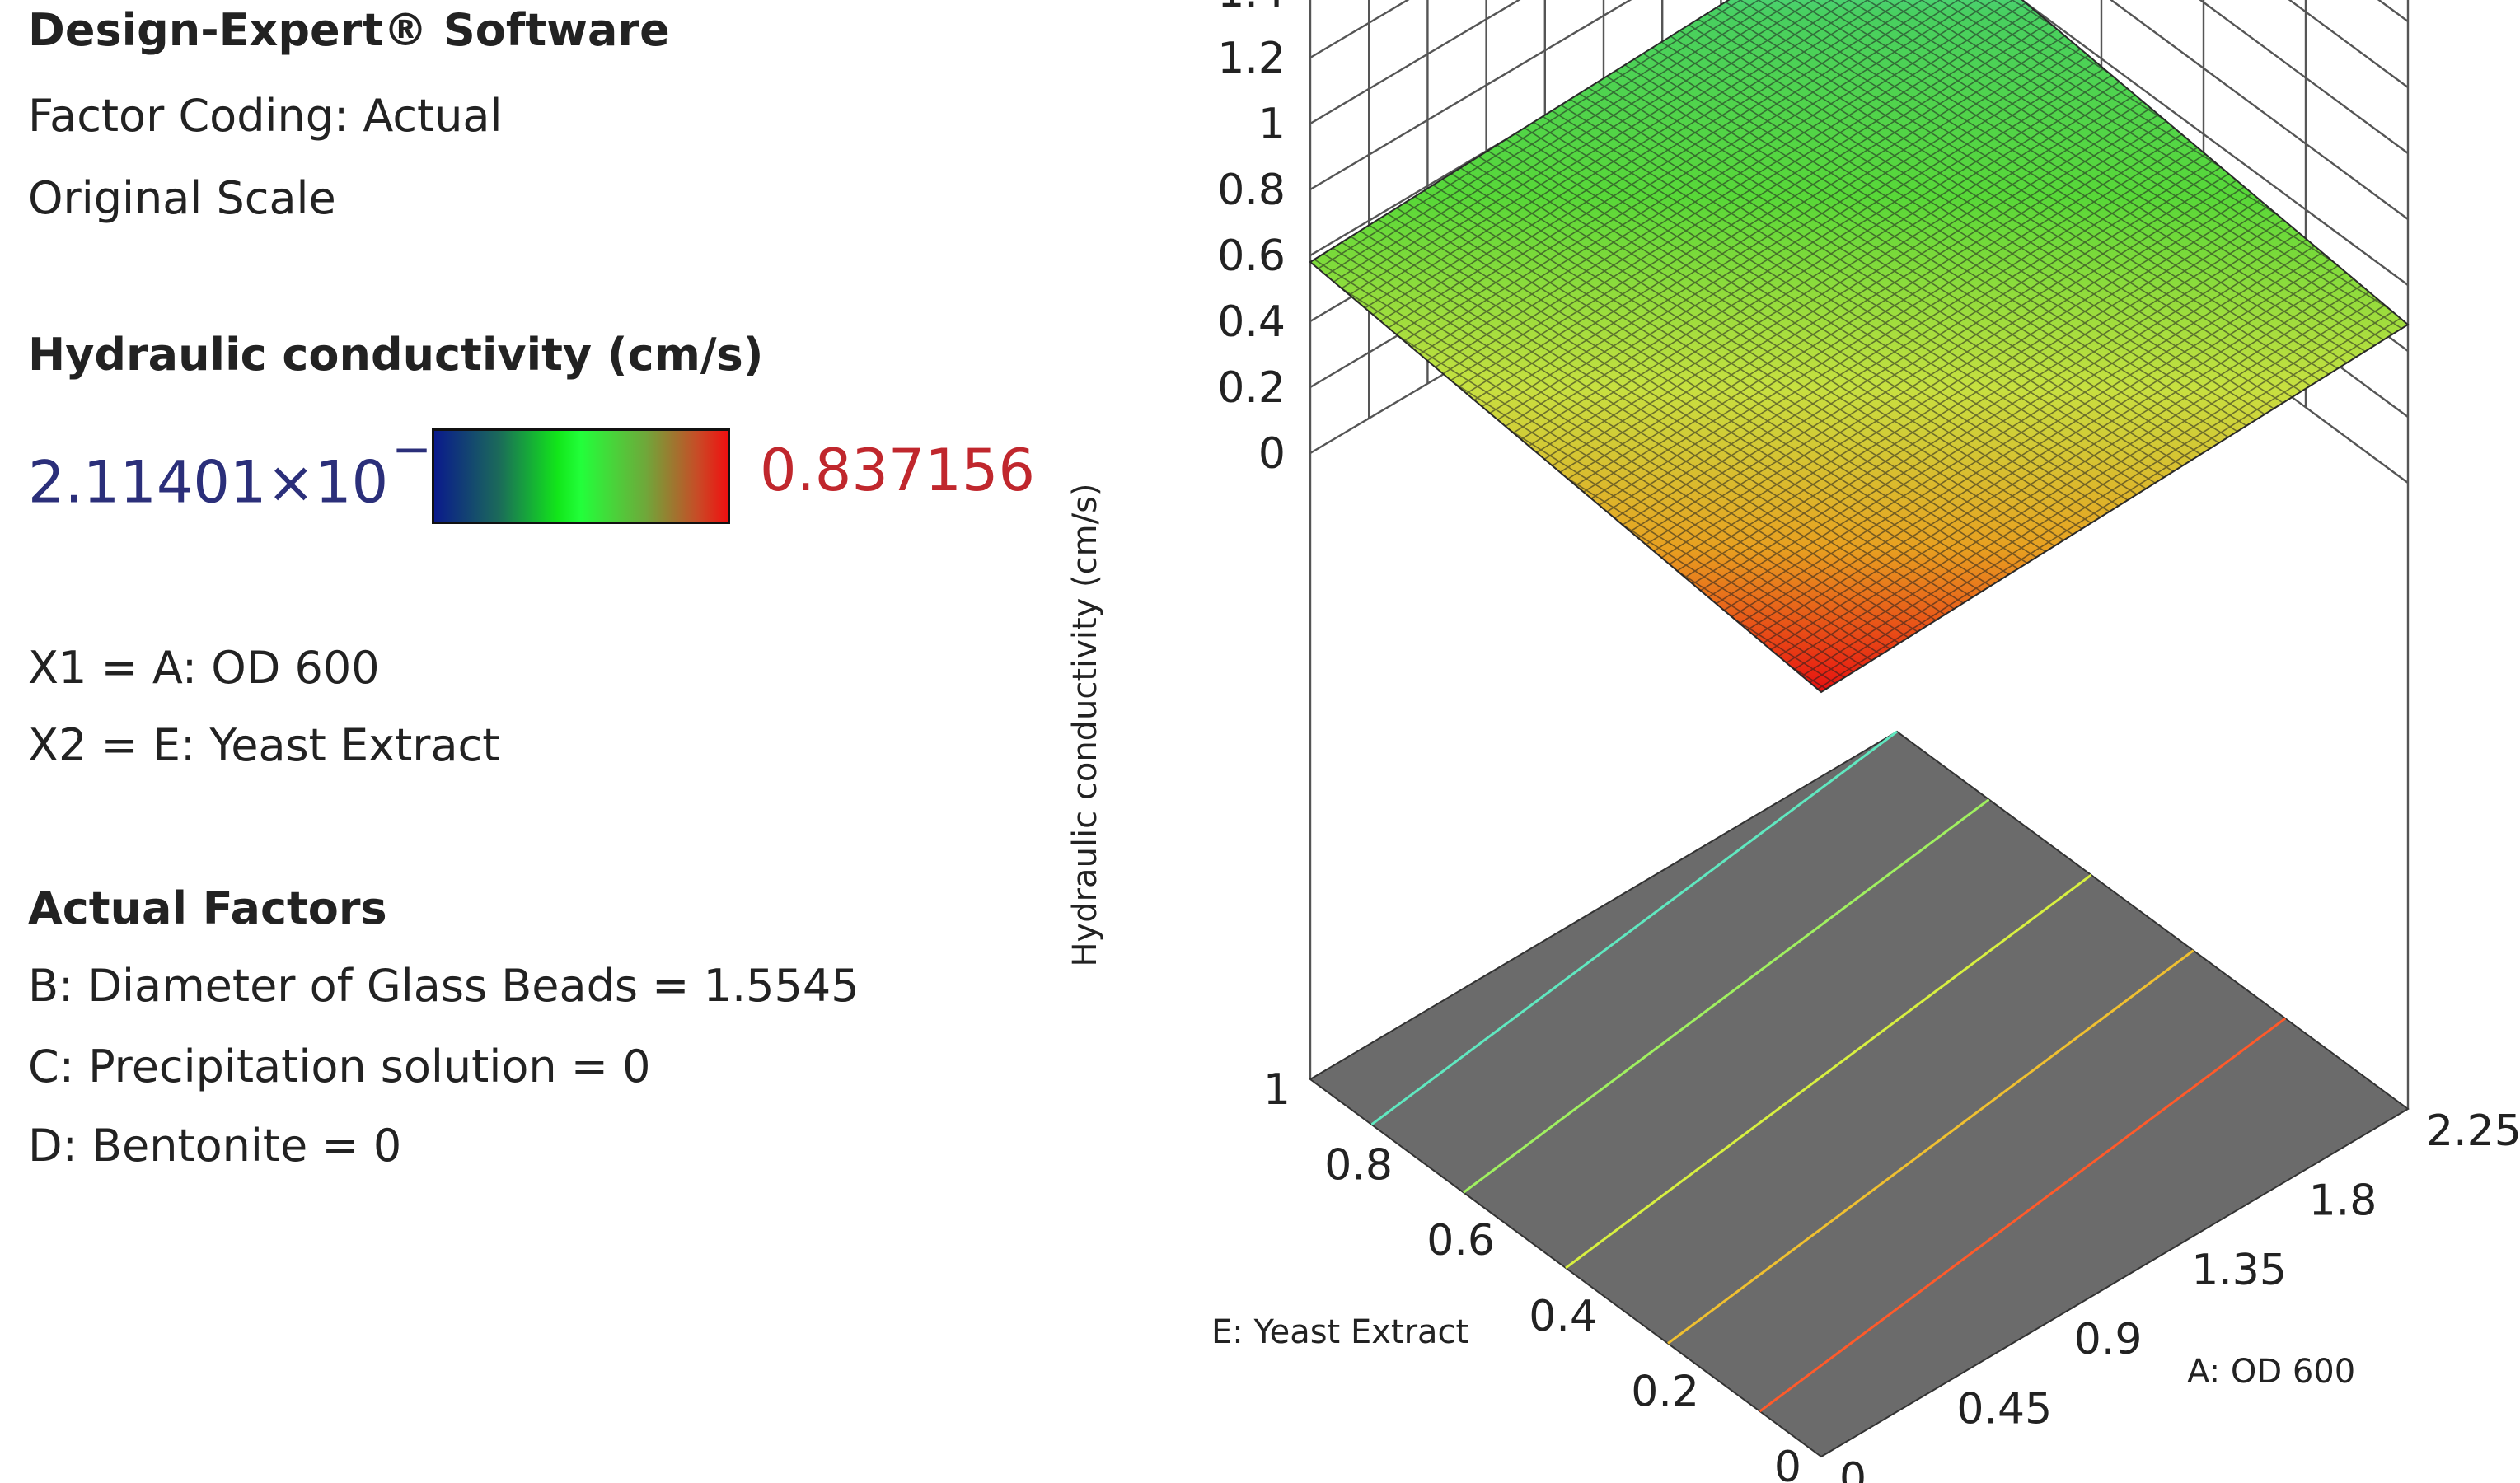  I want to click on scale-label: Original Scale, so click(182, 198).